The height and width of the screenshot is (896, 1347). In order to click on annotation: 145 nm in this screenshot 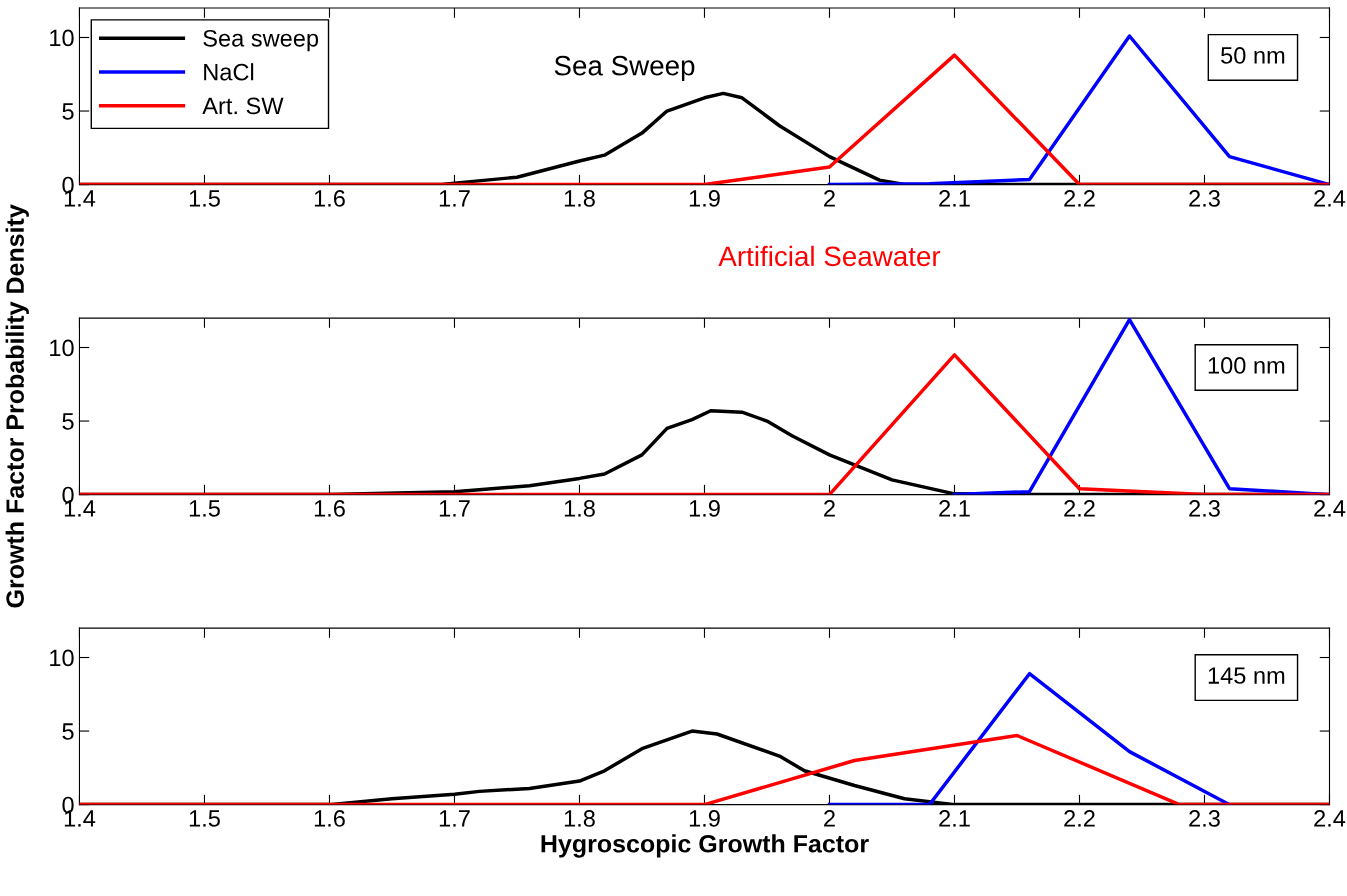, I will do `click(1246, 675)`.